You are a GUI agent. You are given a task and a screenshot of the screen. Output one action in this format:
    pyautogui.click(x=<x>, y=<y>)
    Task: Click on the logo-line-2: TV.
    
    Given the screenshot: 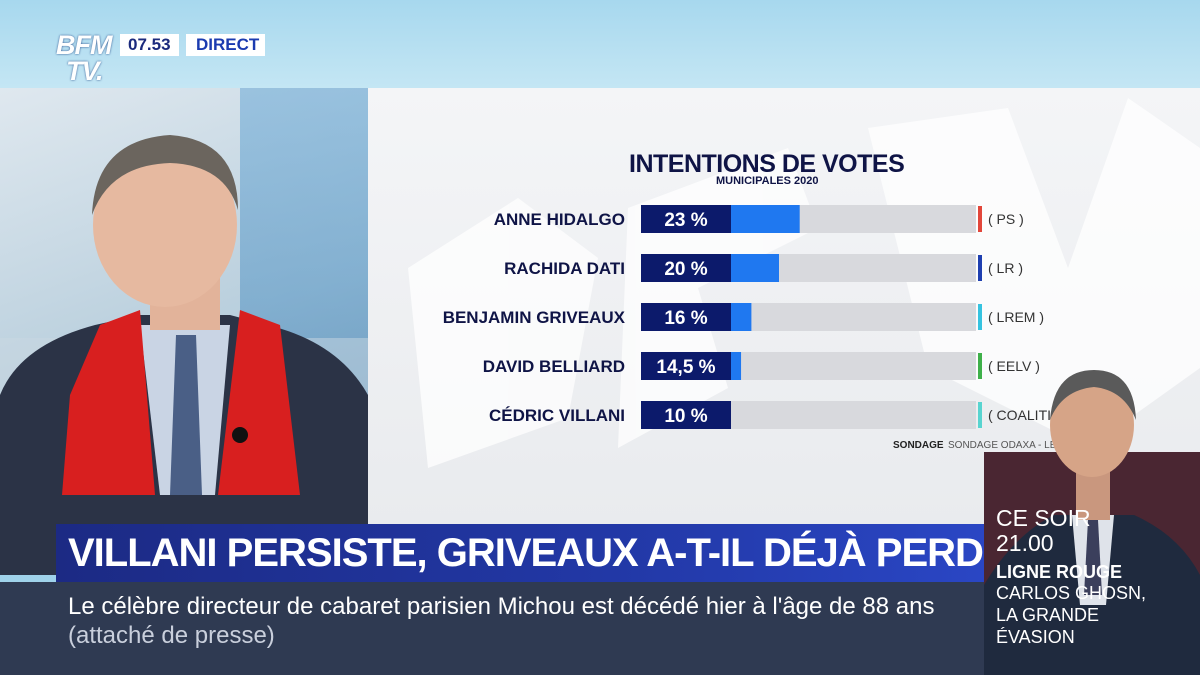 What is the action you would take?
    pyautogui.click(x=85, y=71)
    